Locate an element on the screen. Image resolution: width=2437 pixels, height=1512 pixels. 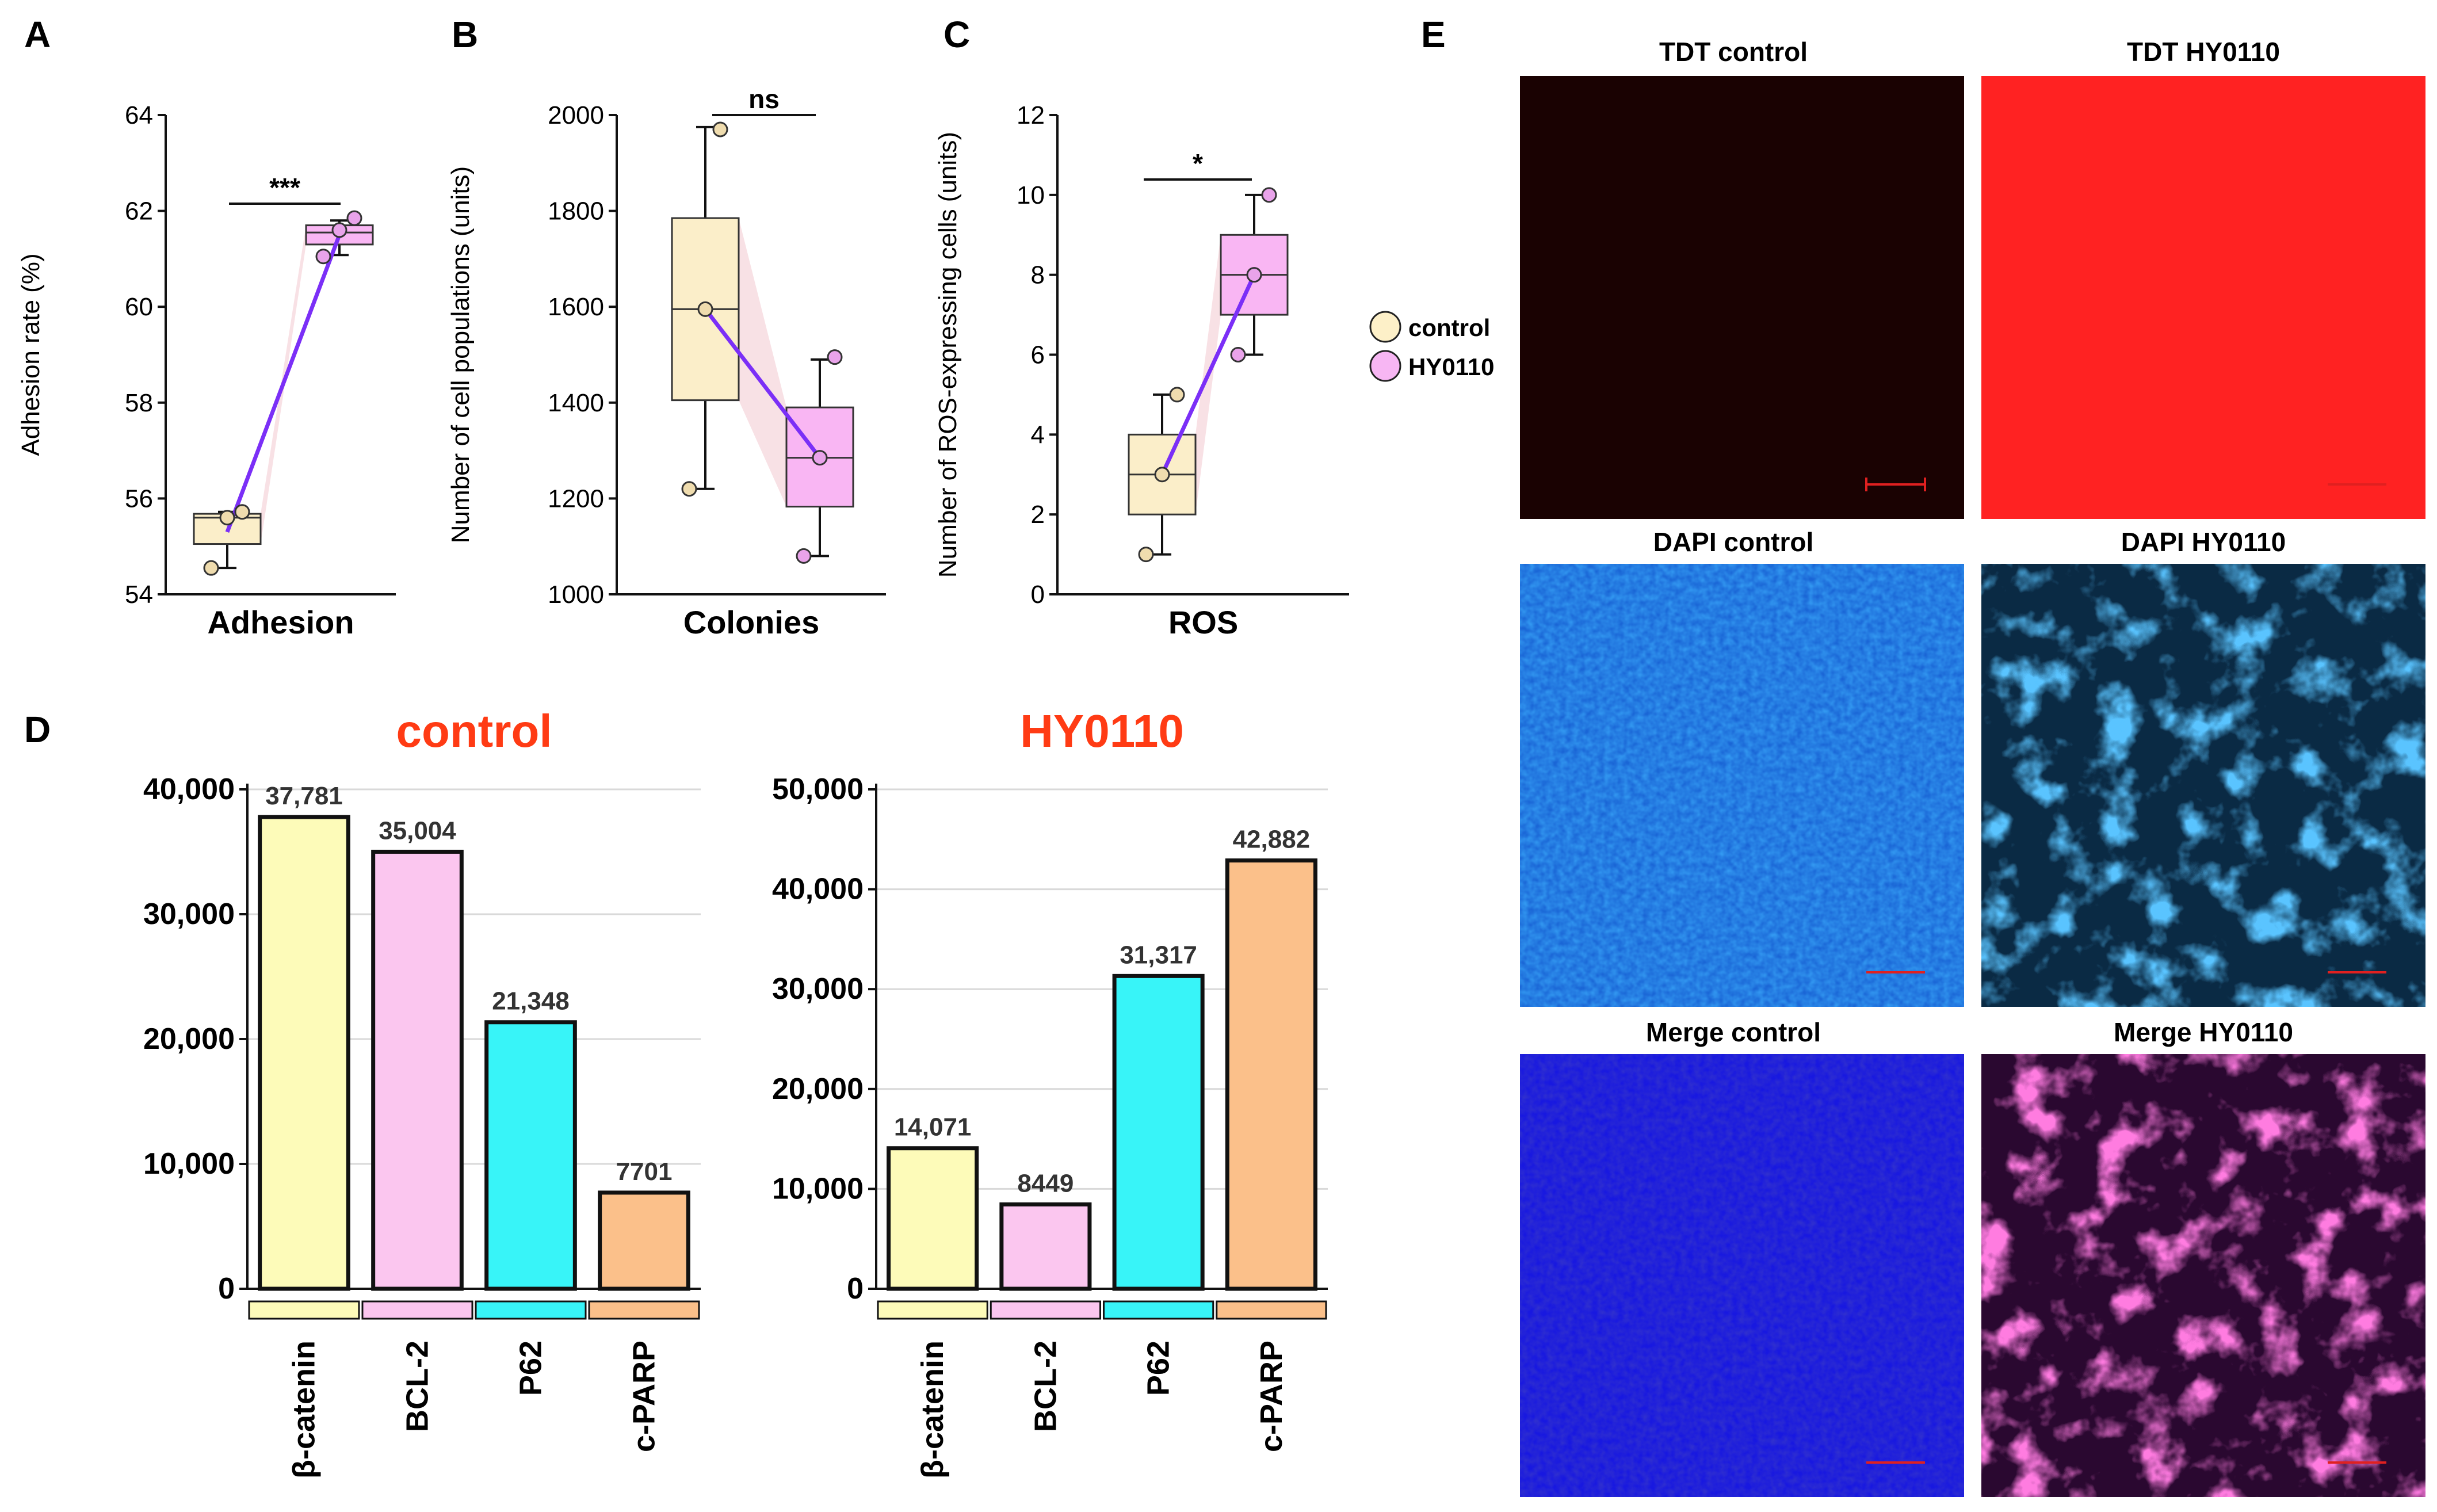
bar-value-label: 8449 is located at coordinates (1045, 1183).